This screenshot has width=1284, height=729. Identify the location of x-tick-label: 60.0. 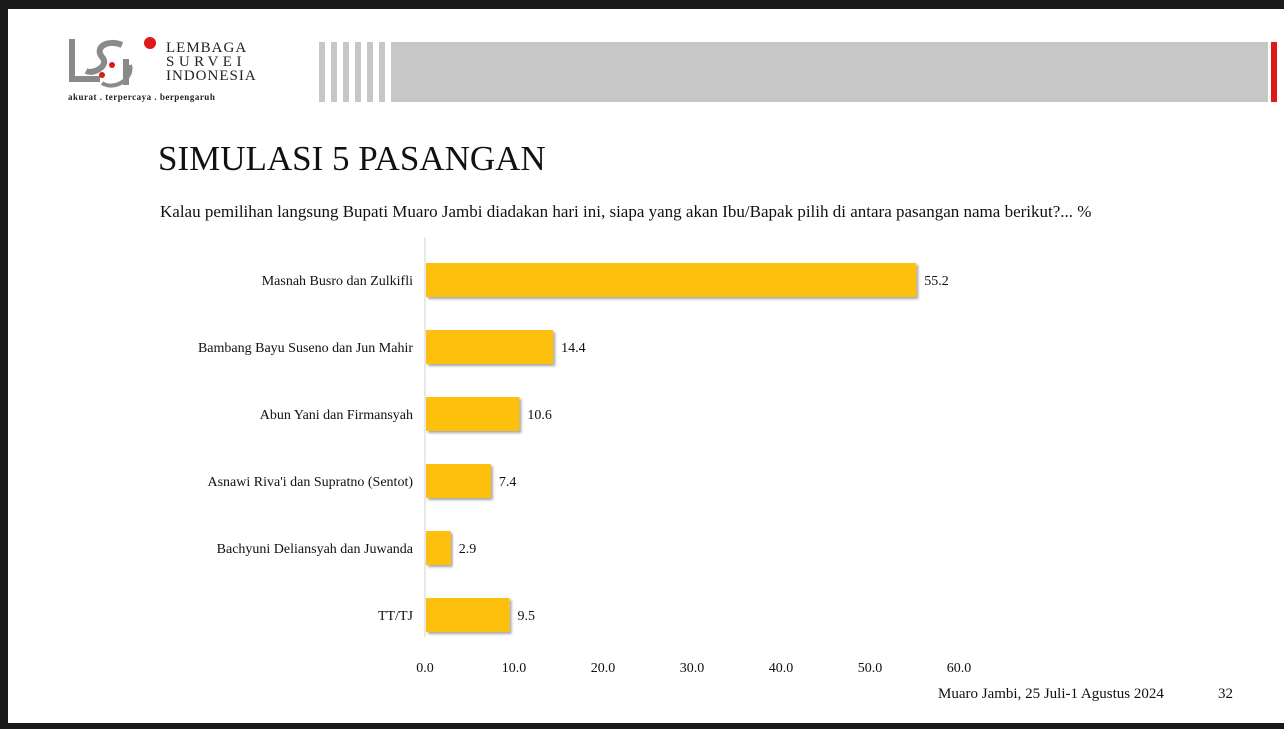
(959, 668).